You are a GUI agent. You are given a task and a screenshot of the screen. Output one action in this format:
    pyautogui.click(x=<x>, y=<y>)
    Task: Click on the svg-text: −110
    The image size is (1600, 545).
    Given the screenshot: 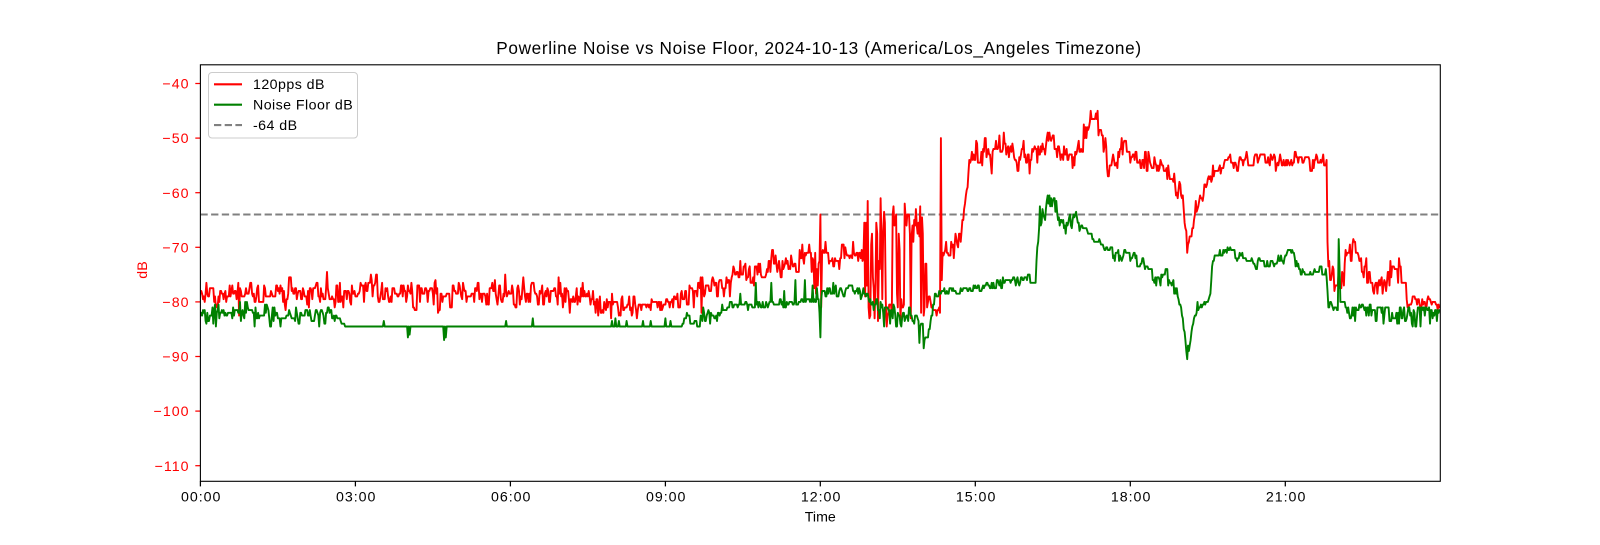 What is the action you would take?
    pyautogui.click(x=172, y=467)
    